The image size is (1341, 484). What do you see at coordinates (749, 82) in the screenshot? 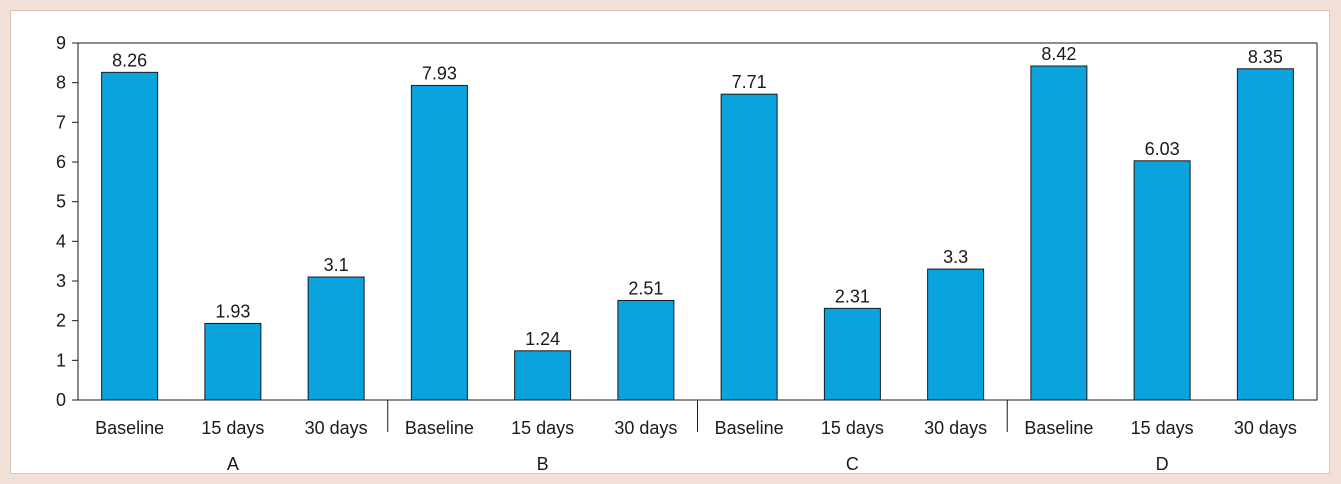
I see `data-label: 7.71` at bounding box center [749, 82].